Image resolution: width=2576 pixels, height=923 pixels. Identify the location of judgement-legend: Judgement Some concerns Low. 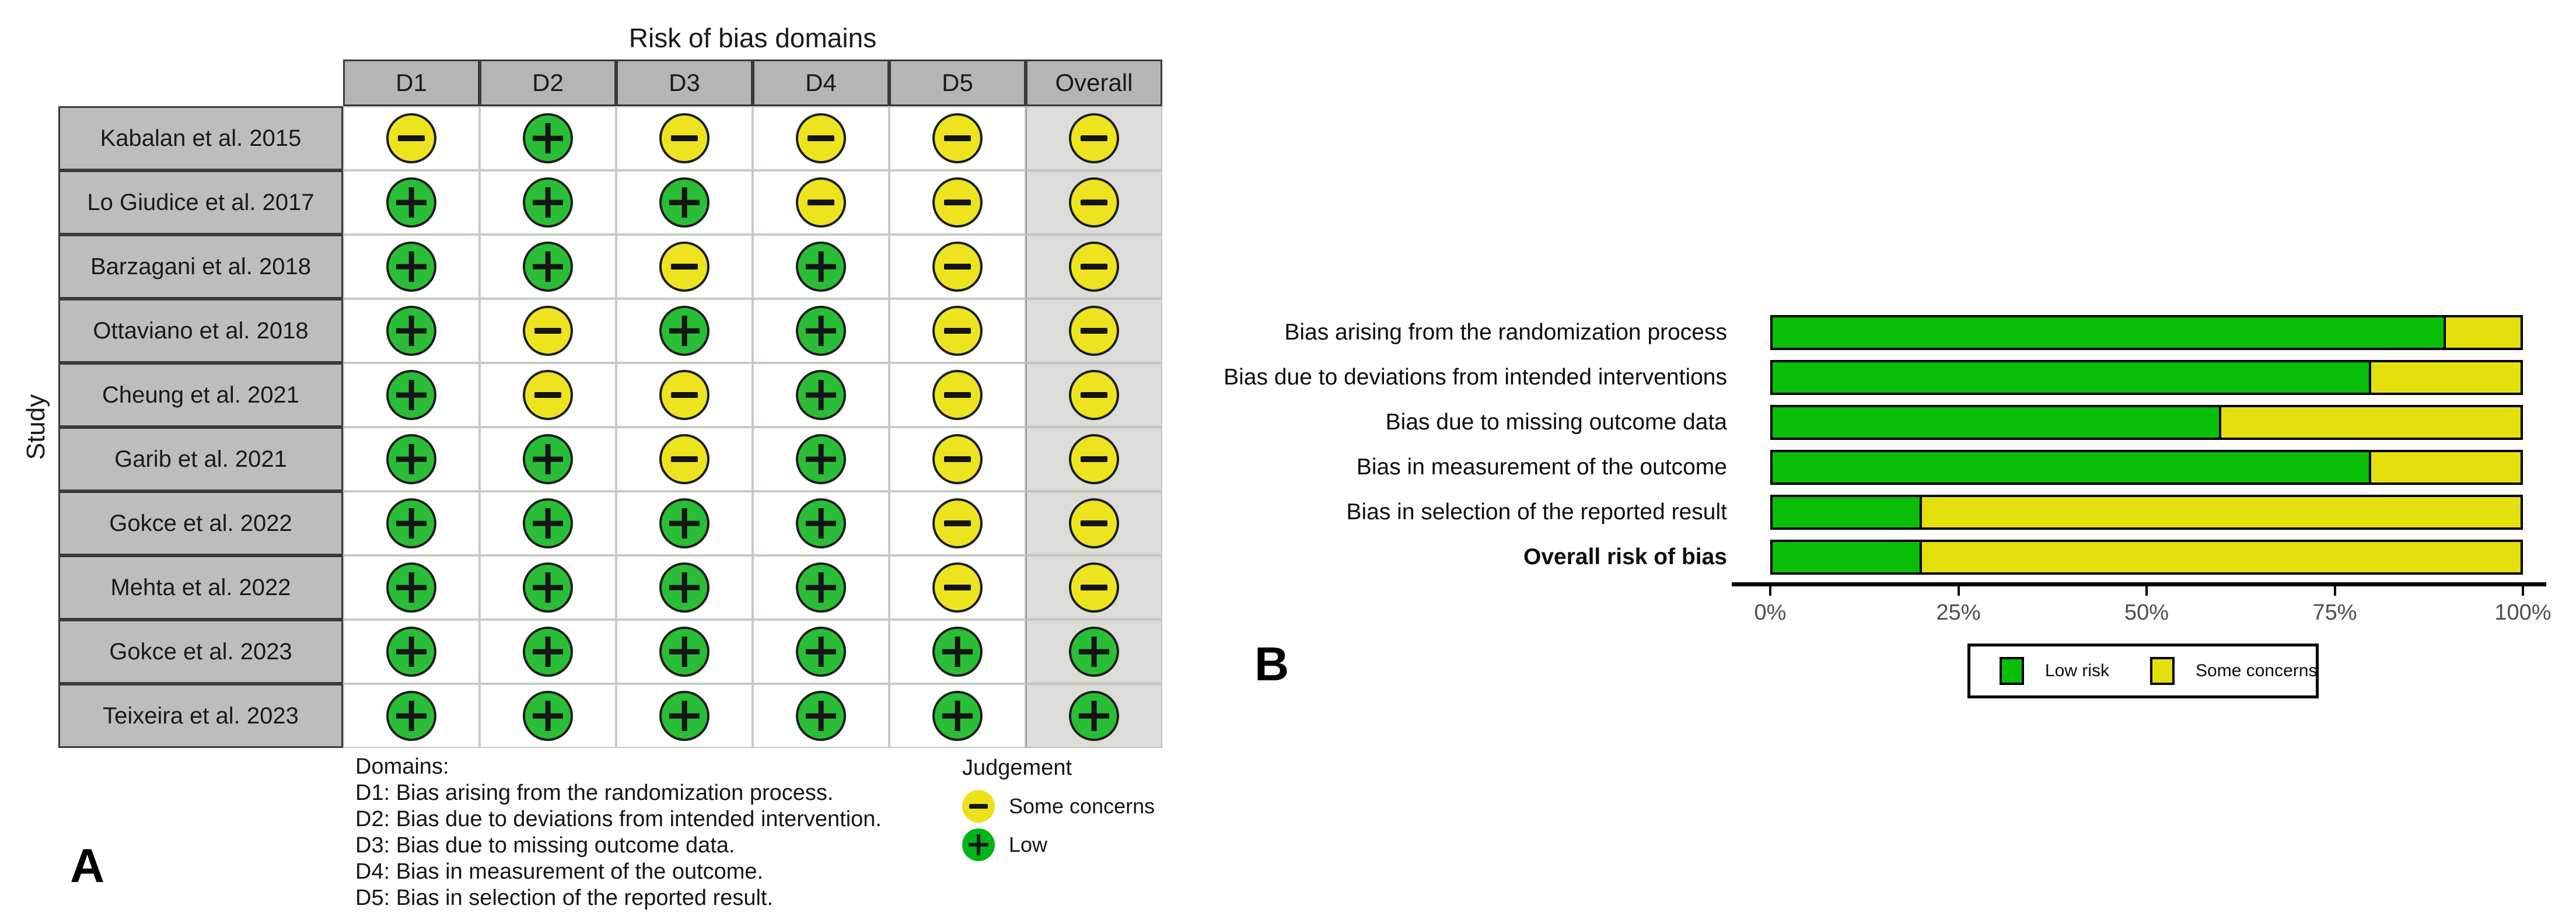
(1058, 811).